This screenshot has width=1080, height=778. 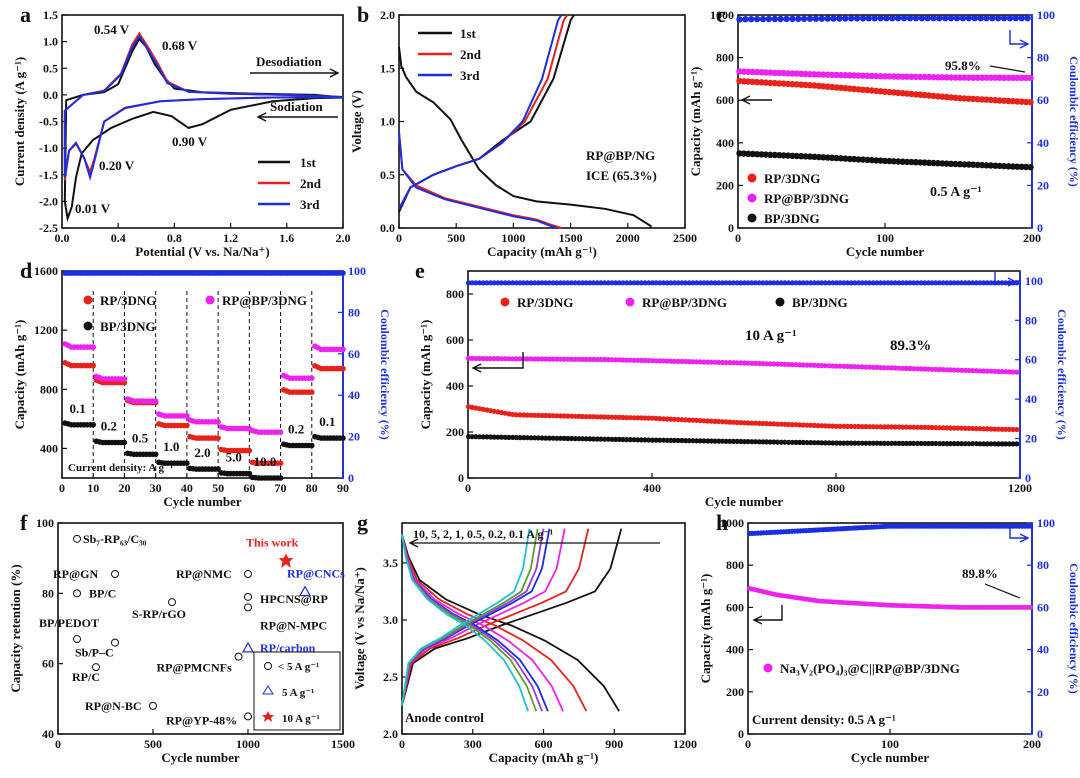 What do you see at coordinates (301, 719) in the screenshot?
I see `legend-label: 10 A g⁻¹` at bounding box center [301, 719].